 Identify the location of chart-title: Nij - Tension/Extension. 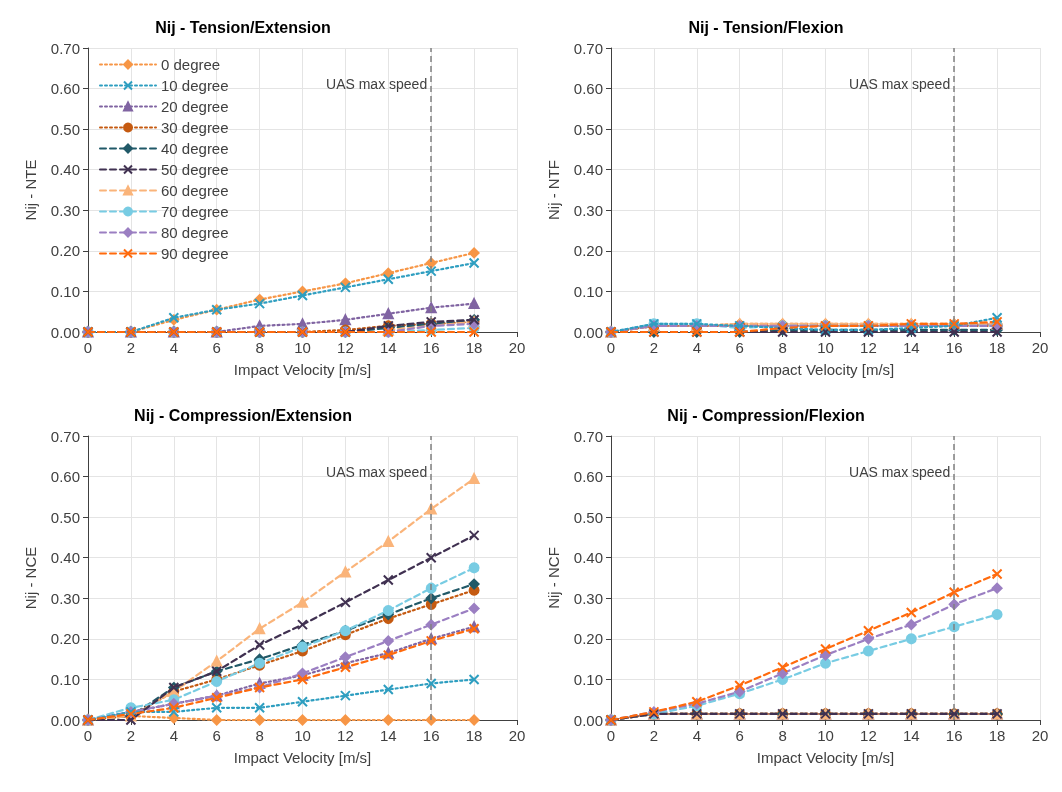
(243, 27).